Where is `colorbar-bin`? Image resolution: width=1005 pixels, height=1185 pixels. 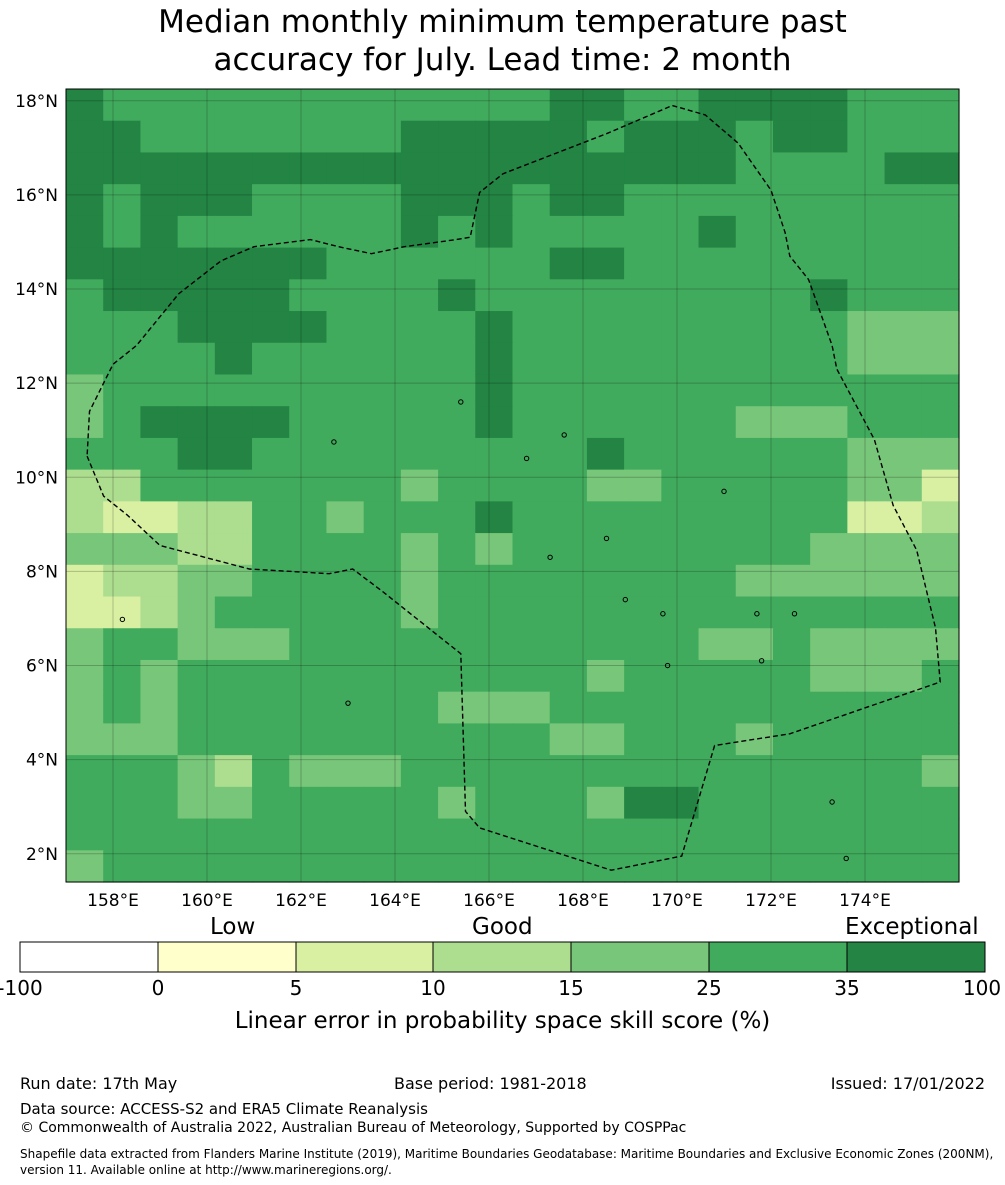 colorbar-bin is located at coordinates (364, 957).